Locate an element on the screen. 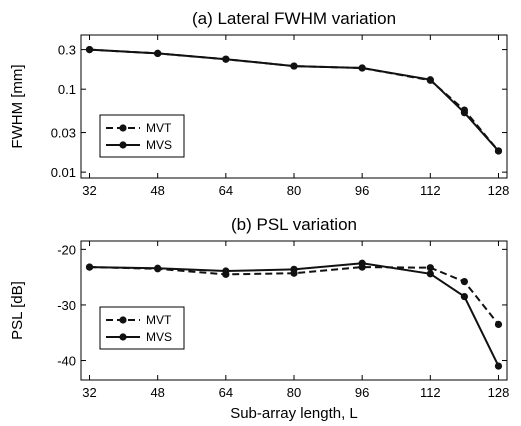 The height and width of the screenshot is (426, 521). y-axis-label: PSL [dB] is located at coordinates (17, 310).